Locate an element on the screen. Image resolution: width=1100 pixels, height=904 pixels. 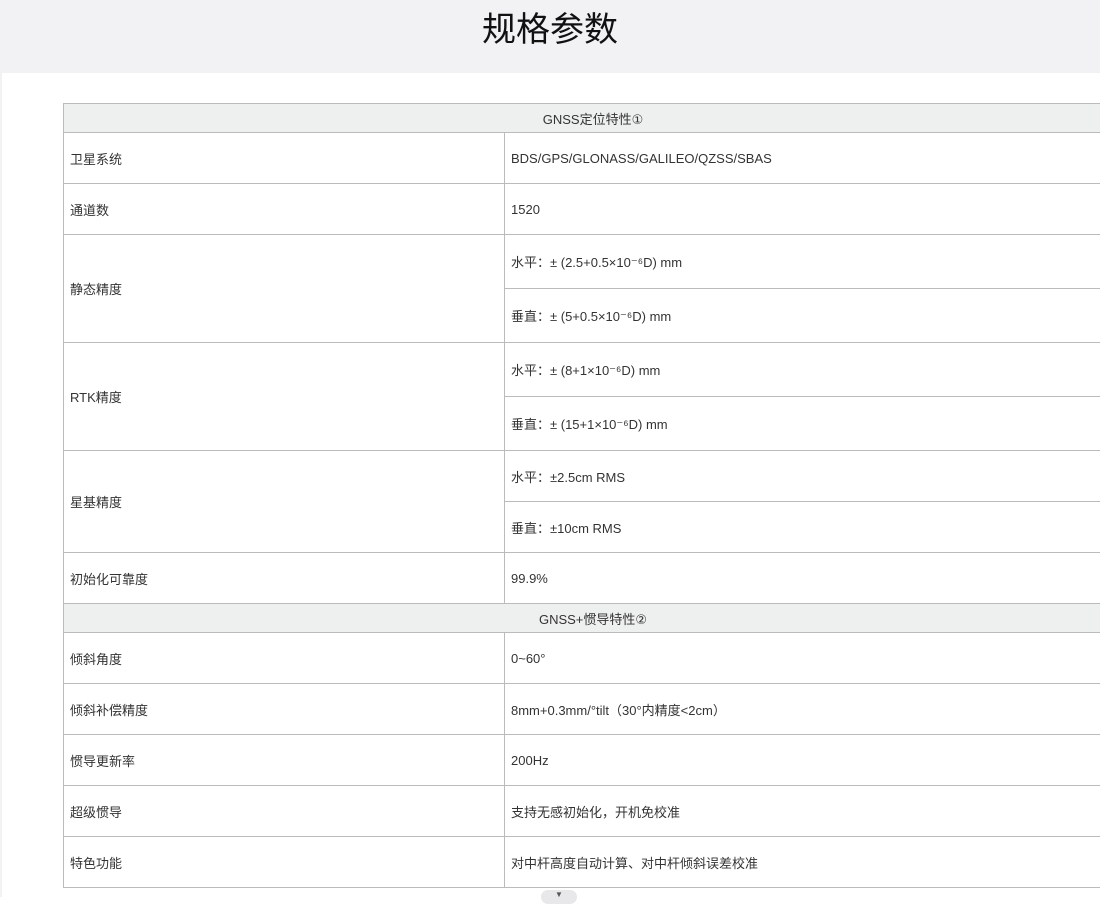
spec-value: 8mm+0.3mm/°tilt（30°内精度<2cm） is located at coordinates (802, 709).